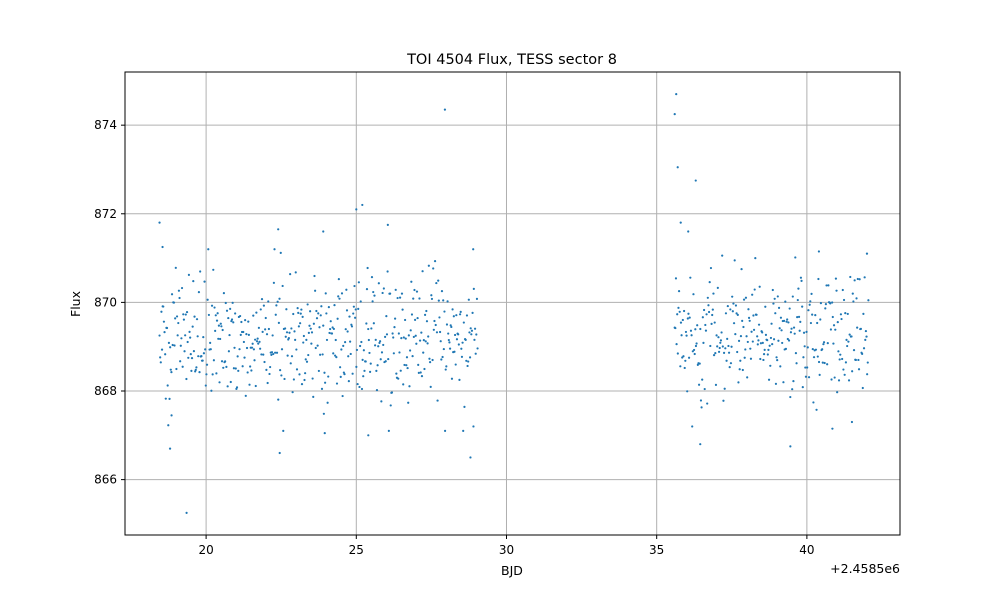  What do you see at coordinates (105, 302) in the screenshot?
I see `y-tick-label: 870` at bounding box center [105, 302].